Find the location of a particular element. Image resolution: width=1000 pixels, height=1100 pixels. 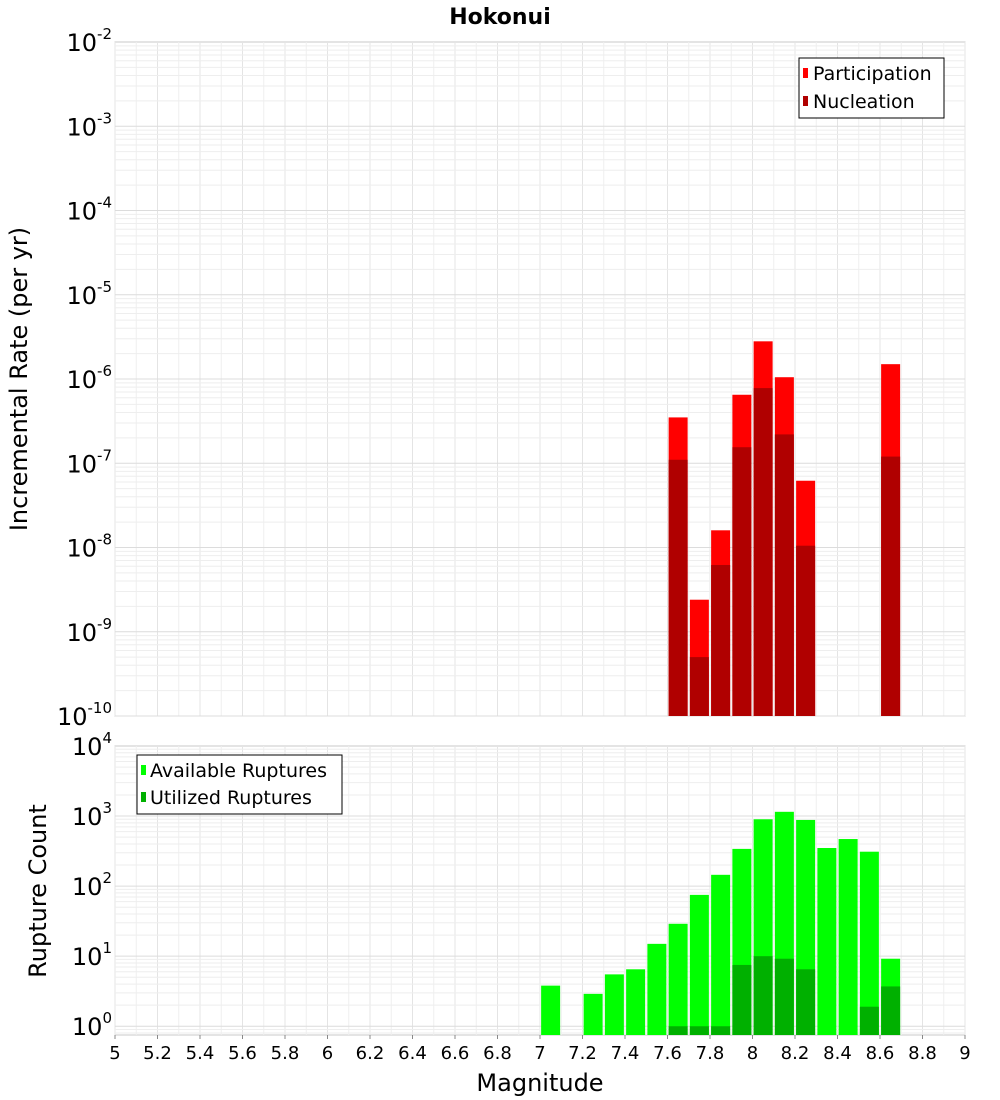

x-tick-label: 8.2 is located at coordinates (795, 1053).